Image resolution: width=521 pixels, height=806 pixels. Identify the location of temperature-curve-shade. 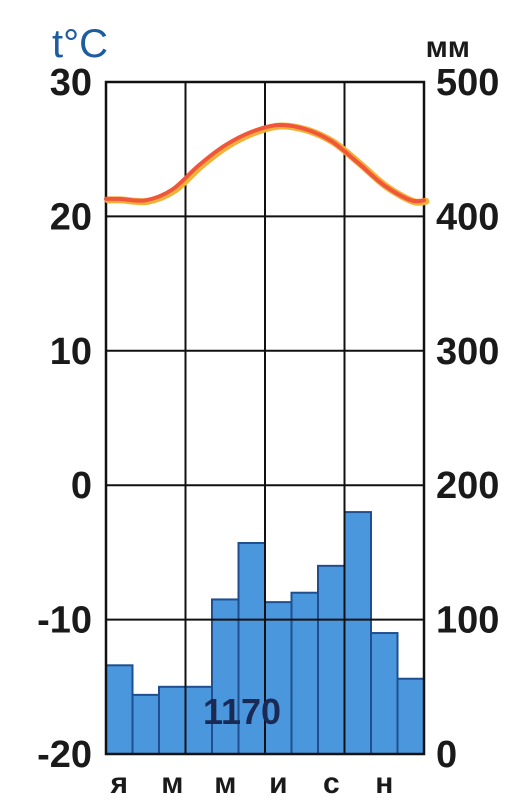
(267, 164).